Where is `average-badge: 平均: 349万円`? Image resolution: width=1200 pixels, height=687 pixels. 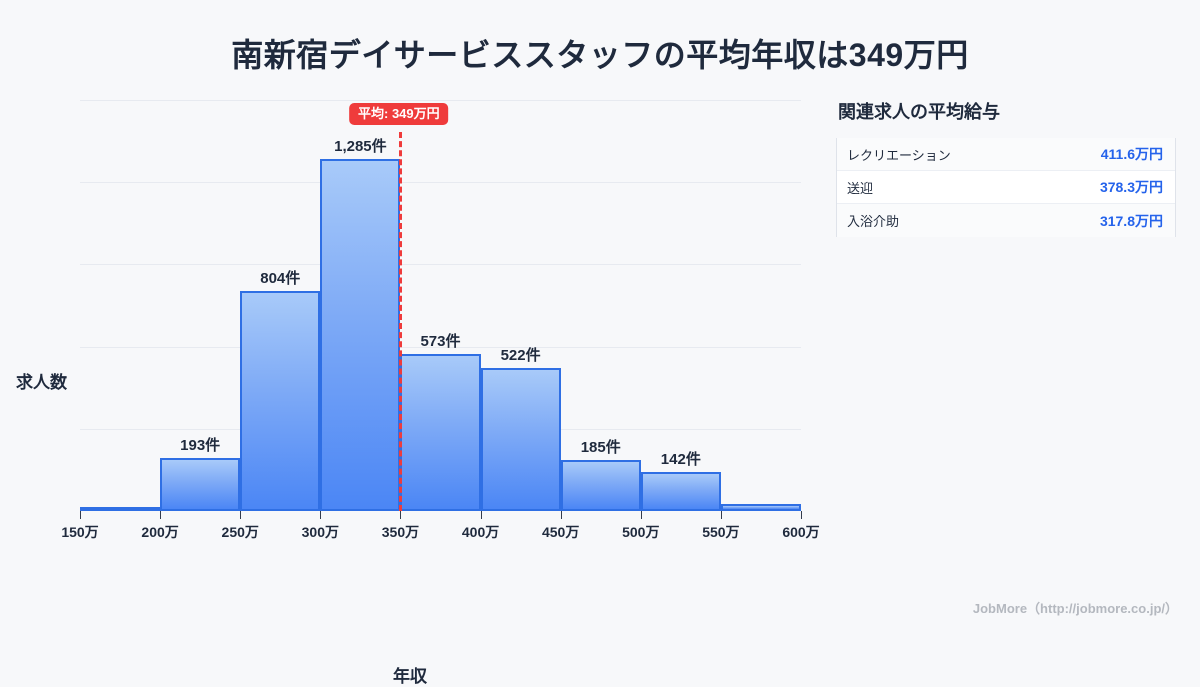 average-badge: 平均: 349万円 is located at coordinates (399, 114).